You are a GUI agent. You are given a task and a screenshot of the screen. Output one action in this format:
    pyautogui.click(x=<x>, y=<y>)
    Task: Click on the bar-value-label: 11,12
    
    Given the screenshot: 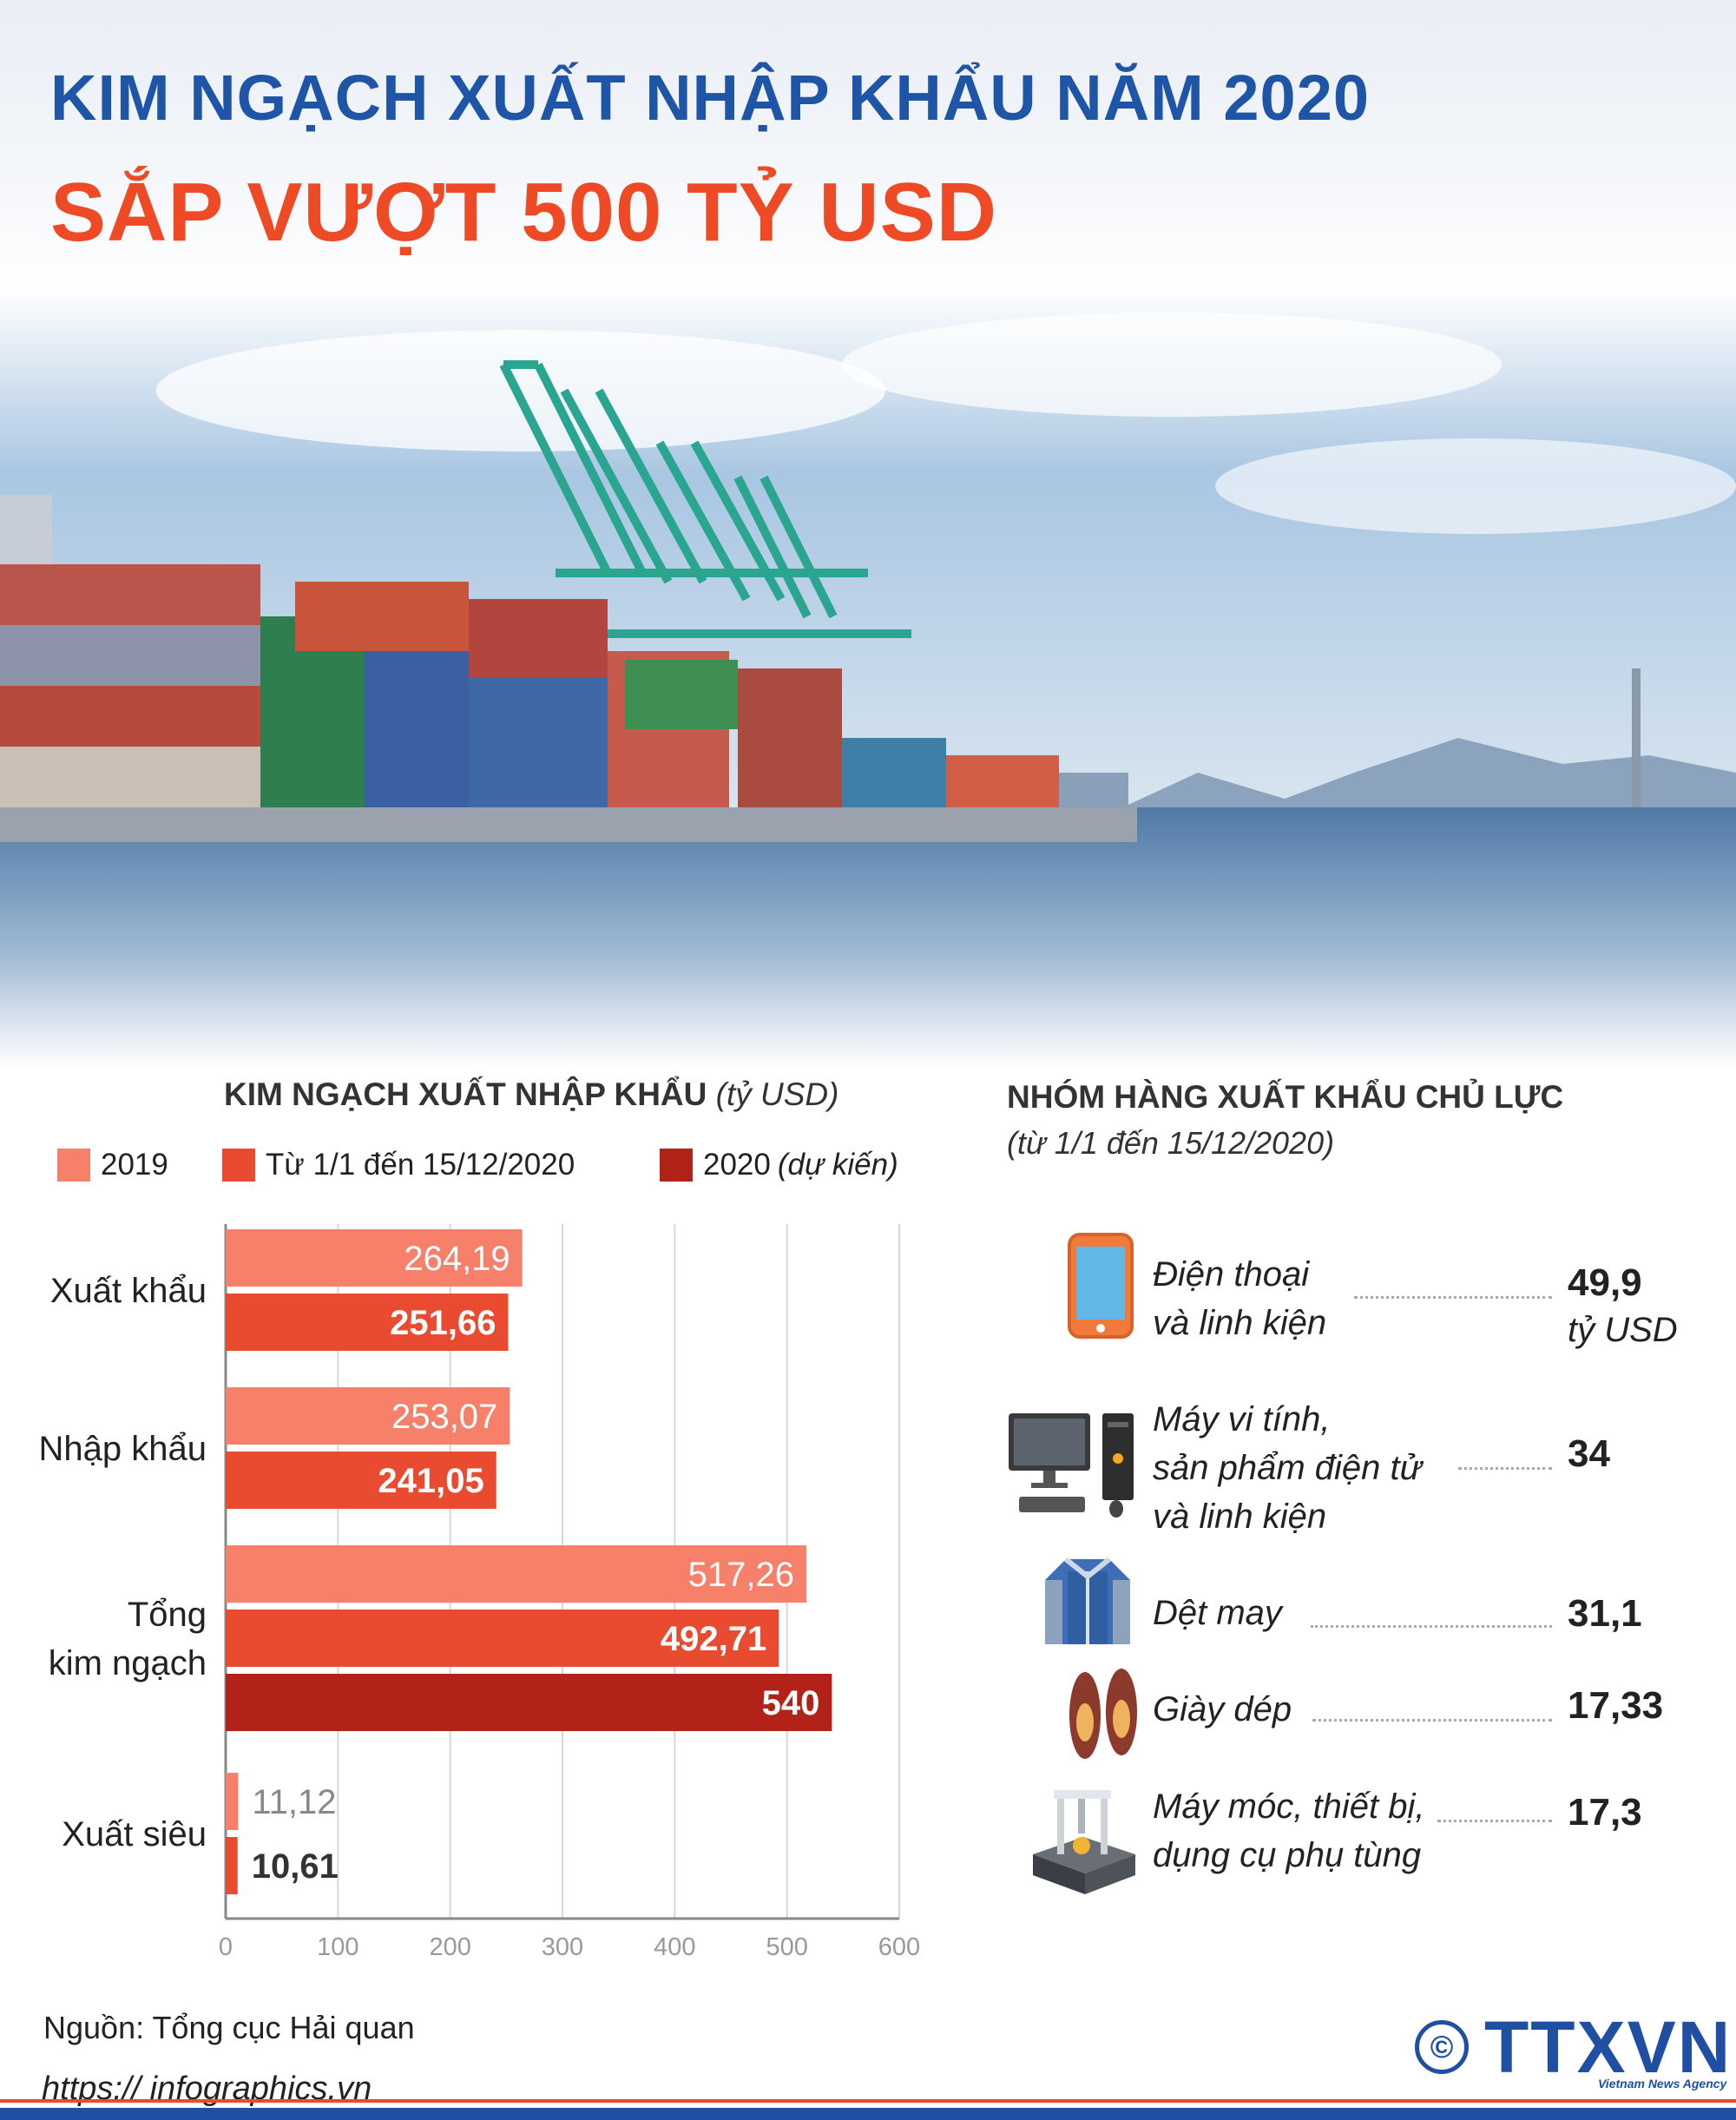 What is the action you would take?
    pyautogui.click(x=294, y=1802)
    